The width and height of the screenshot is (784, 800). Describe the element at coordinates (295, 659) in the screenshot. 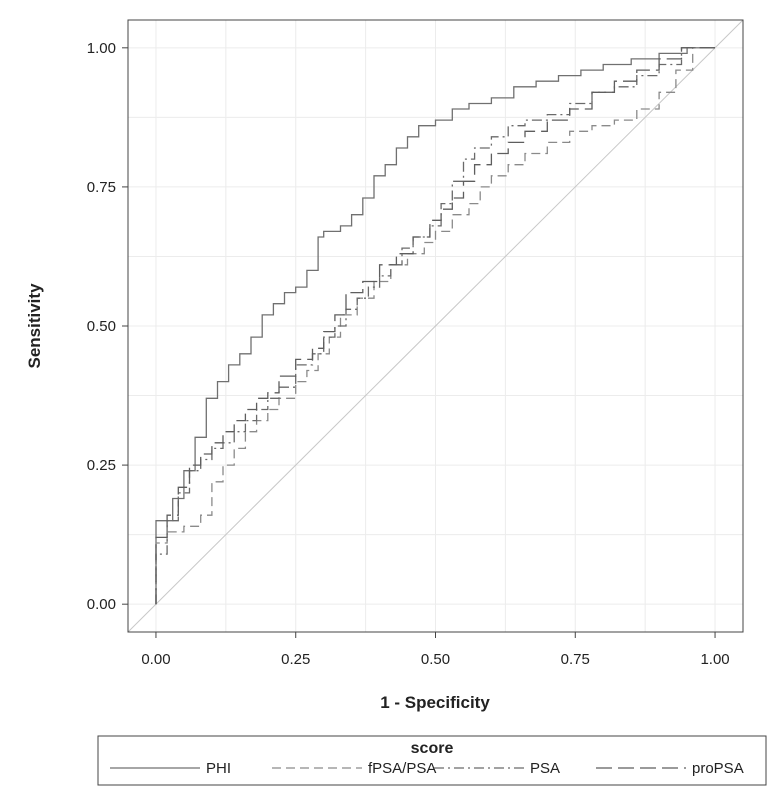

I see `x-tick-label: 0.25` at that location.